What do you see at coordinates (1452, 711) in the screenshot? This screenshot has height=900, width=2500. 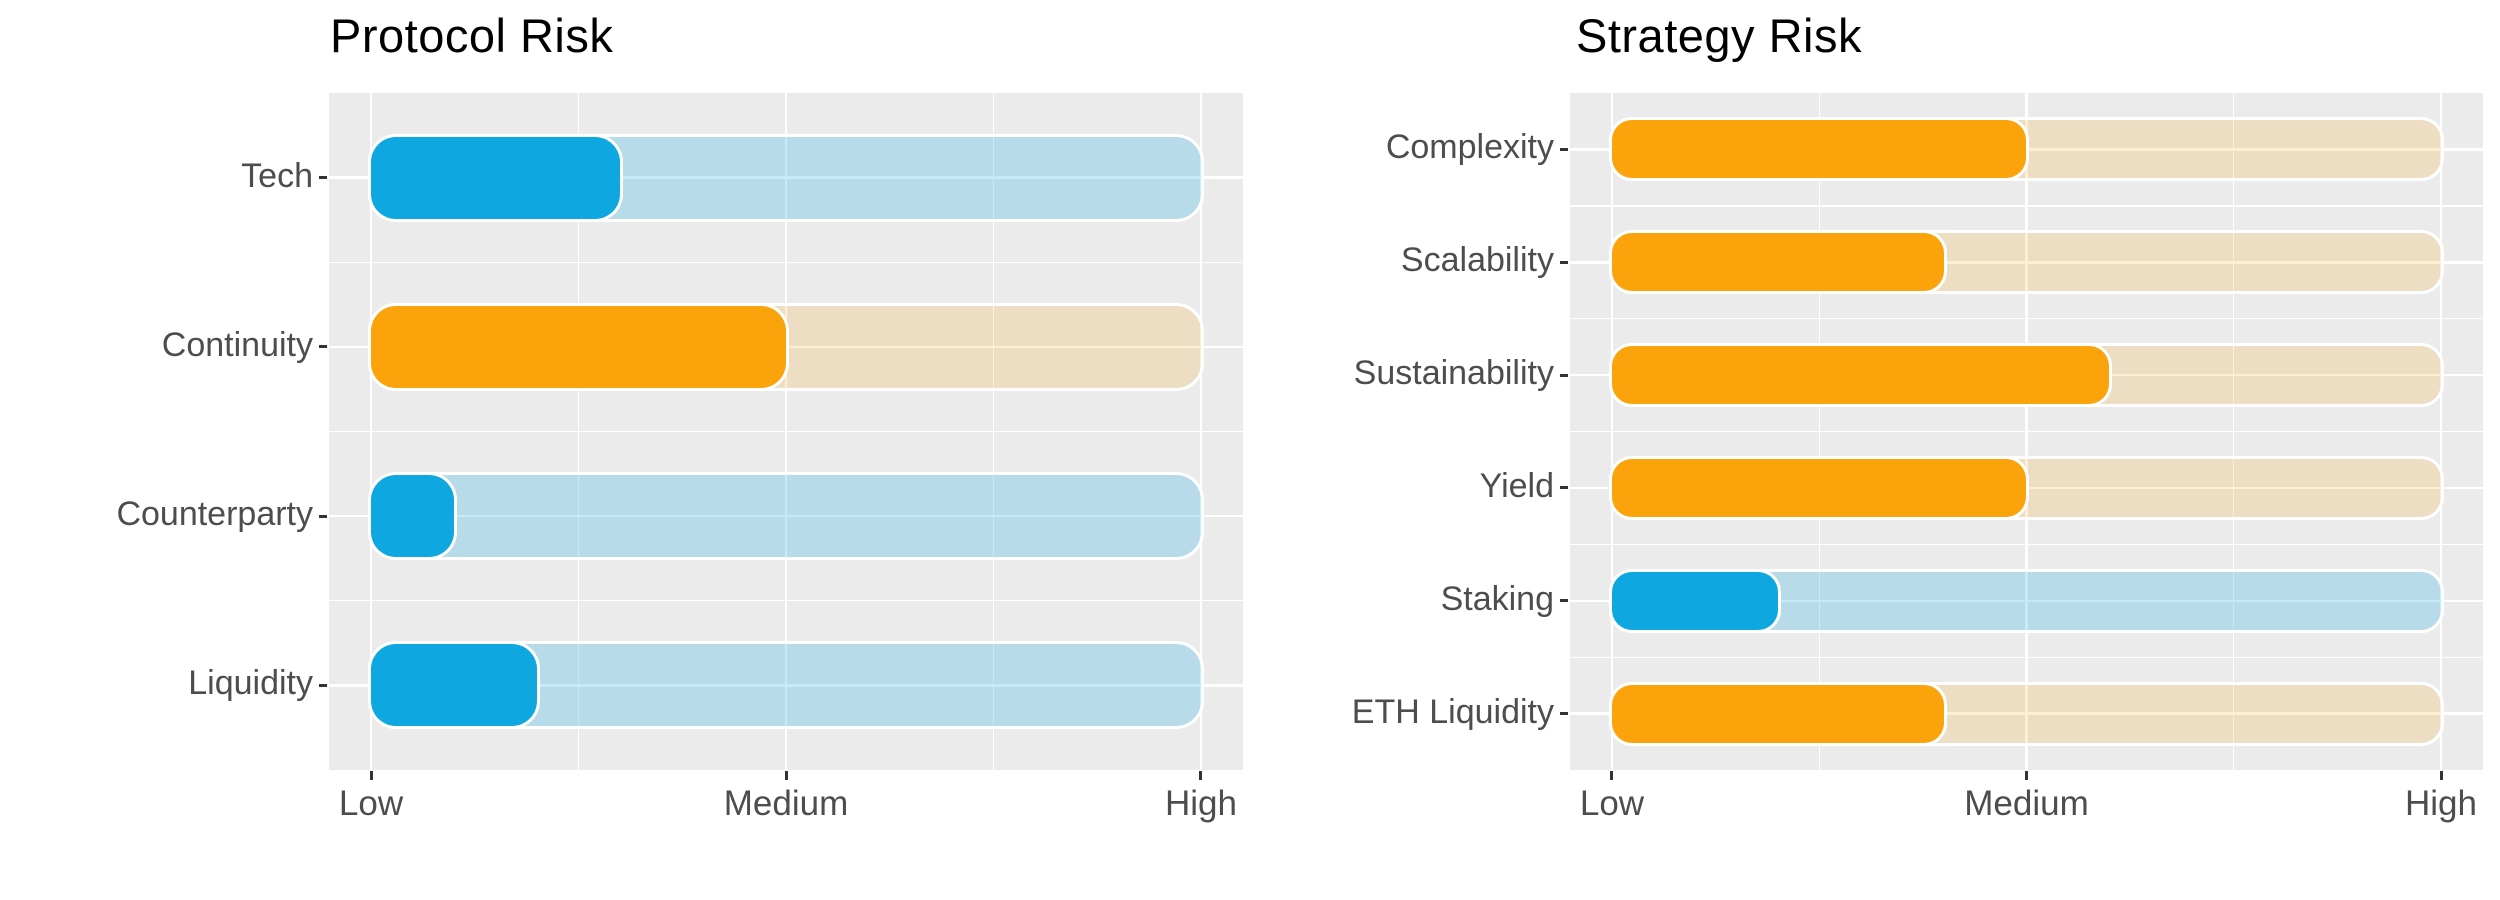 I see `y-axis-label: ETH Liquidity` at bounding box center [1452, 711].